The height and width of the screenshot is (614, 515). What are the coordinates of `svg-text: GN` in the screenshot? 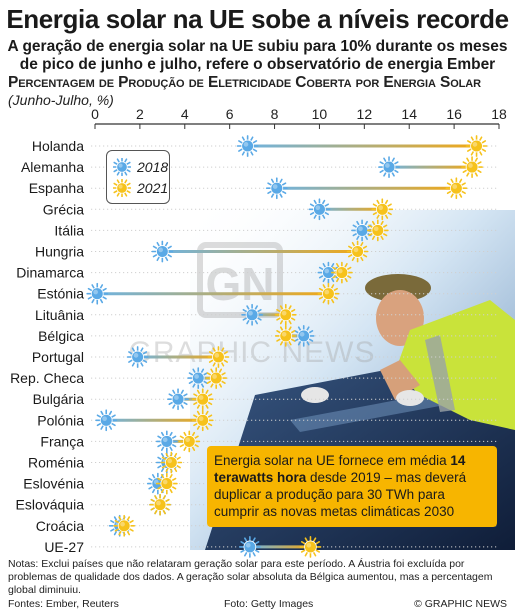 It's located at (240, 284).